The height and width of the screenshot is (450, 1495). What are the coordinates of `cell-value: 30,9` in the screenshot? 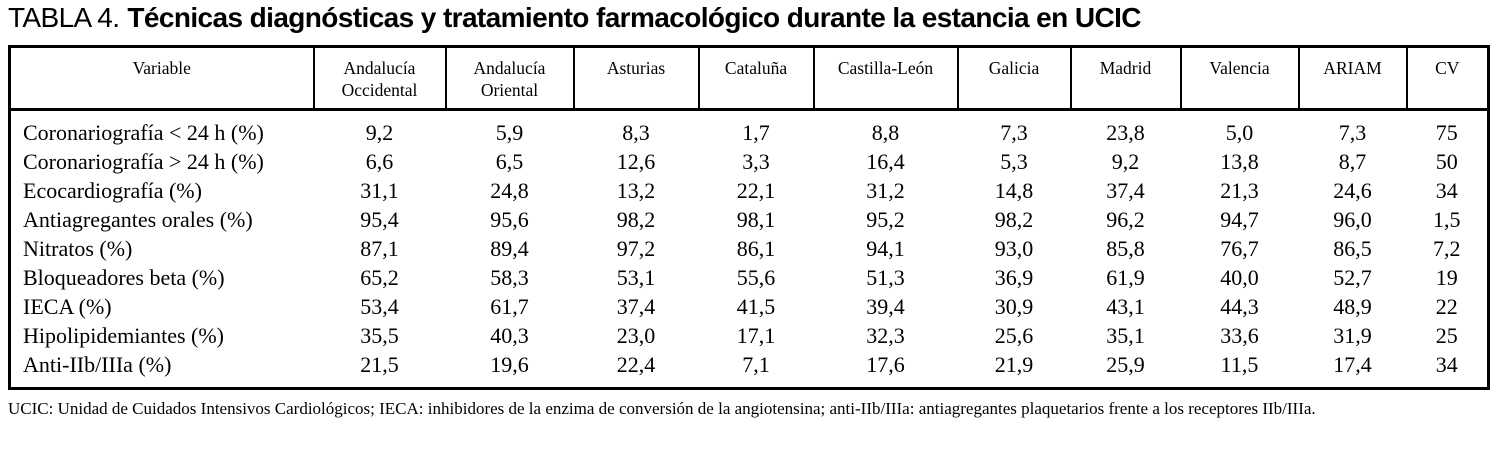 It's located at (1014, 306).